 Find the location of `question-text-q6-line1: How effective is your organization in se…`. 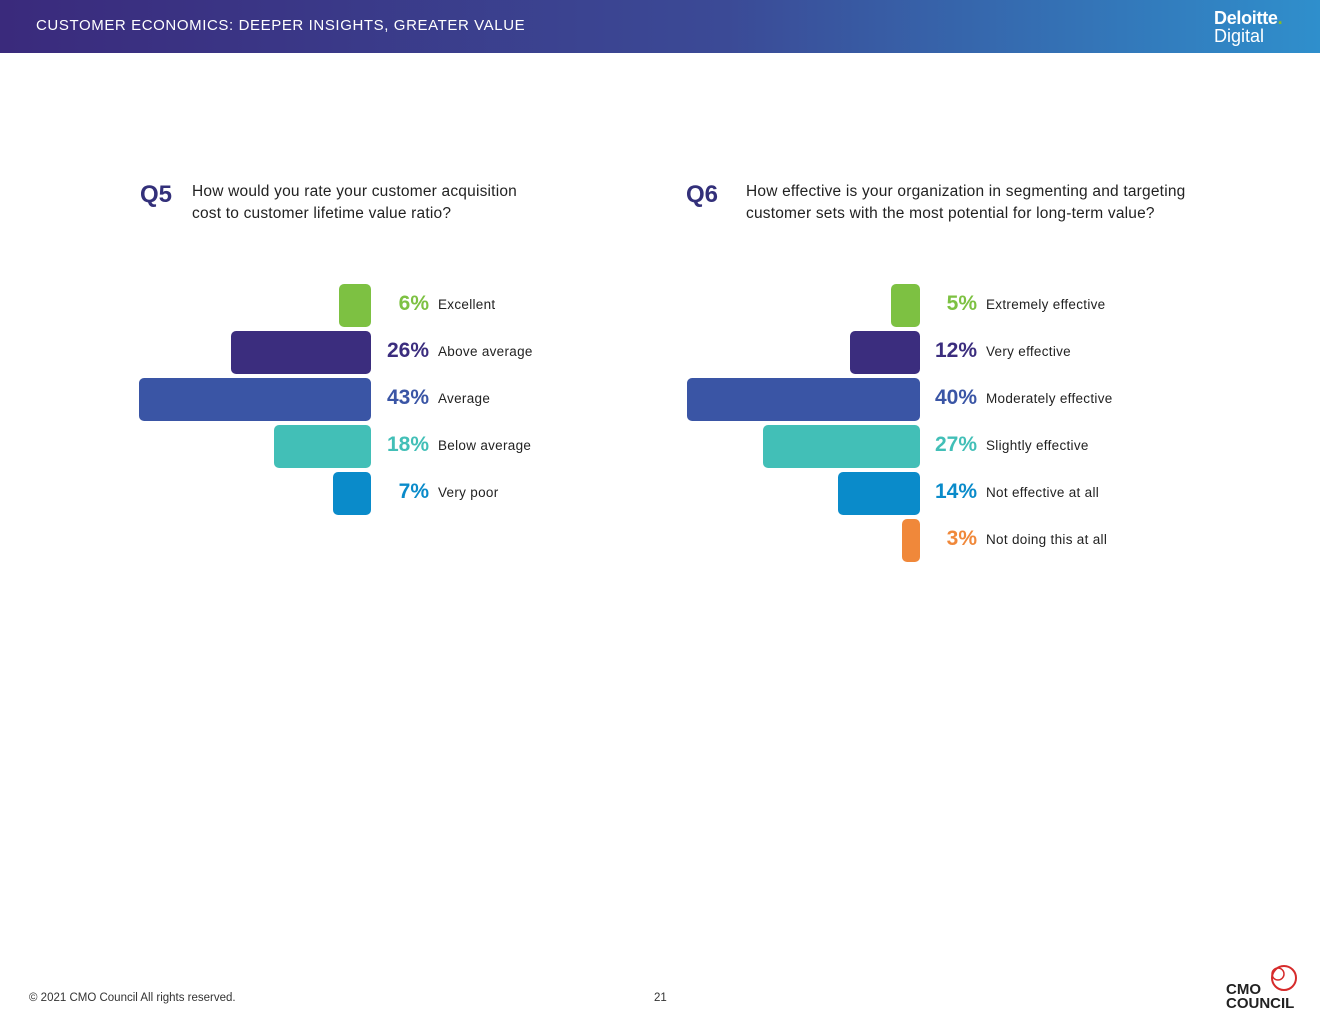

question-text-q6-line1: How effective is your organization in se… is located at coordinates (966, 191).